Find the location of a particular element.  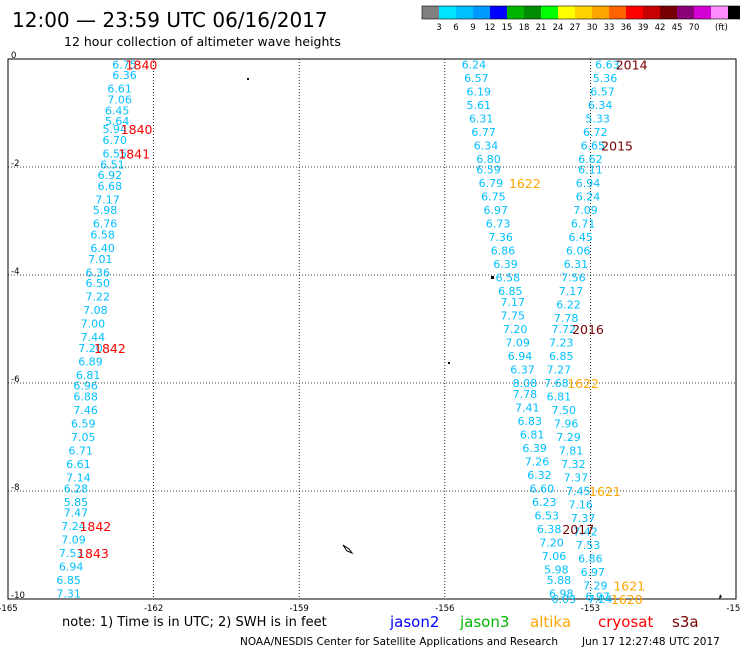

footer-timestamp: Jun 17 12:27:48 UTC 2017 is located at coordinates (650, 642).